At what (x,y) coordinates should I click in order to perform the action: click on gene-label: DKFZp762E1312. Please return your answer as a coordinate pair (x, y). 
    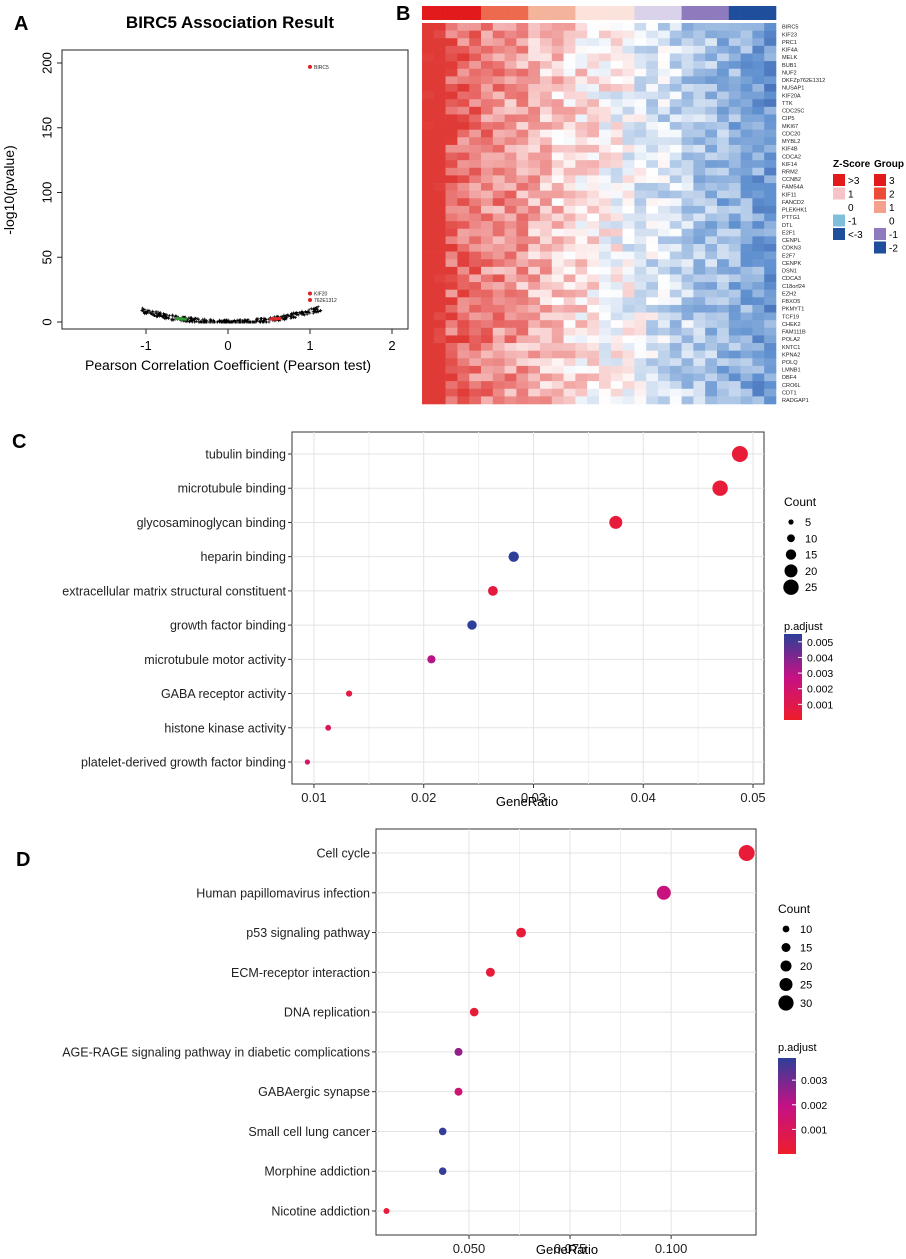
    Looking at the image, I should click on (803, 81).